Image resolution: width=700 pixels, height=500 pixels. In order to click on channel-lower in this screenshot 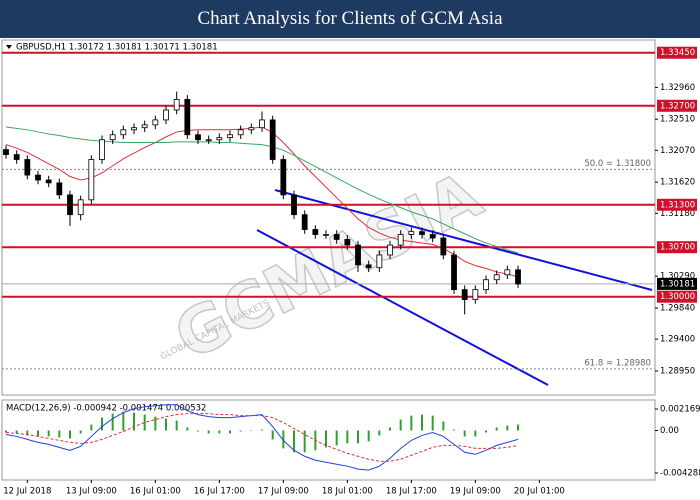, I will do `click(402, 307)`.